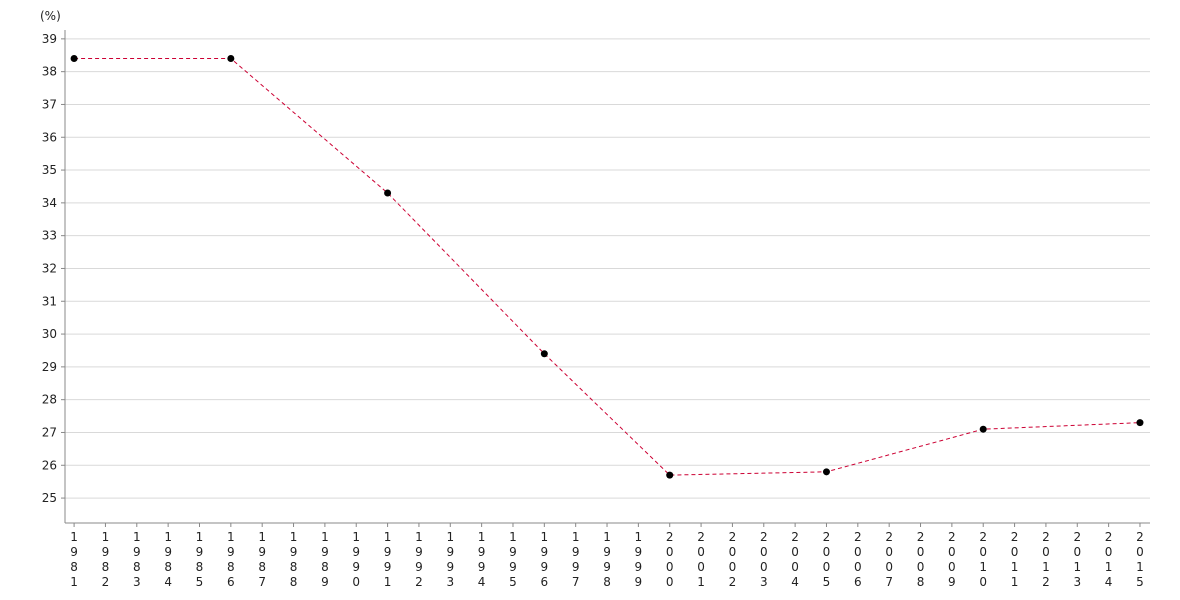 The image size is (1180, 600). Describe the element at coordinates (49, 39) in the screenshot. I see `y-tick-label: 39` at that location.